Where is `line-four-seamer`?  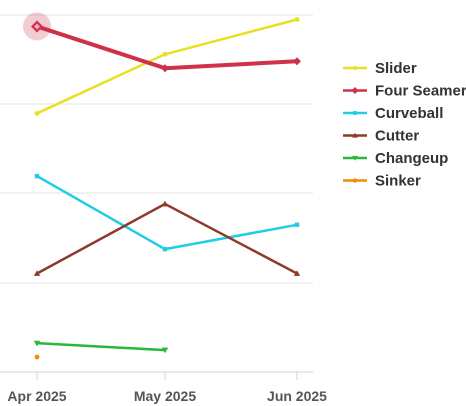
line-four-seamer is located at coordinates (167, 47).